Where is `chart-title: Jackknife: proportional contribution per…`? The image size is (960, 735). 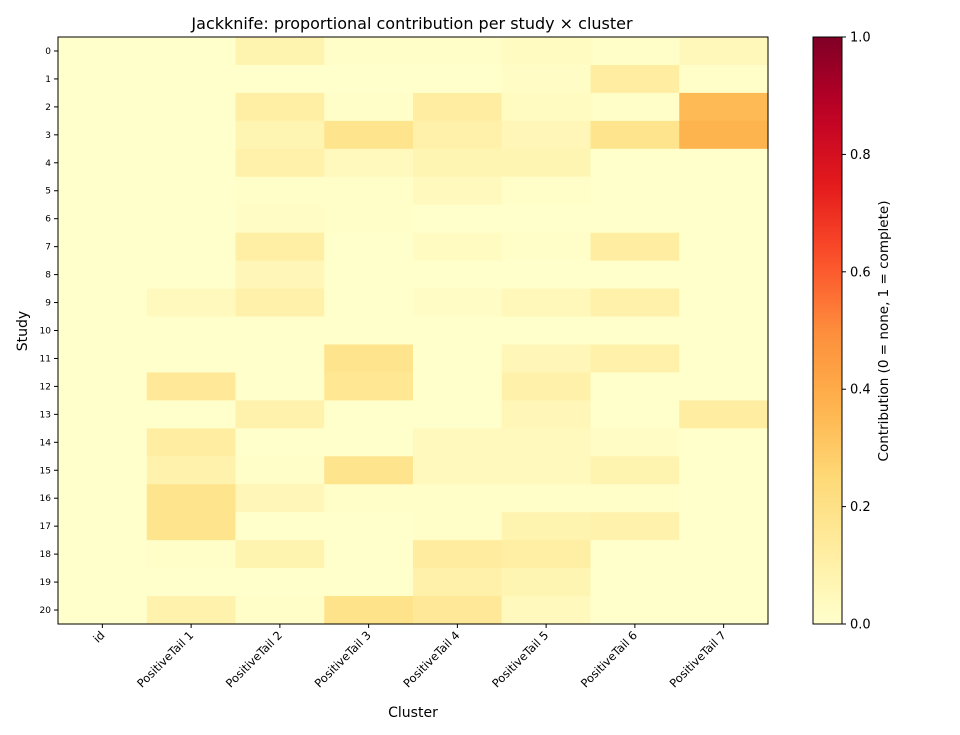
chart-title: Jackknife: proportional contribution per… is located at coordinates (411, 23).